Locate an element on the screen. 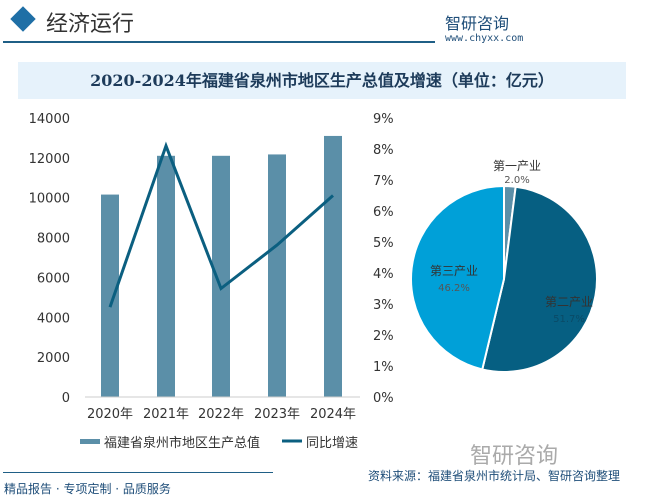 The image size is (655, 502). y-tick-label: 12000 is located at coordinates (49, 159).